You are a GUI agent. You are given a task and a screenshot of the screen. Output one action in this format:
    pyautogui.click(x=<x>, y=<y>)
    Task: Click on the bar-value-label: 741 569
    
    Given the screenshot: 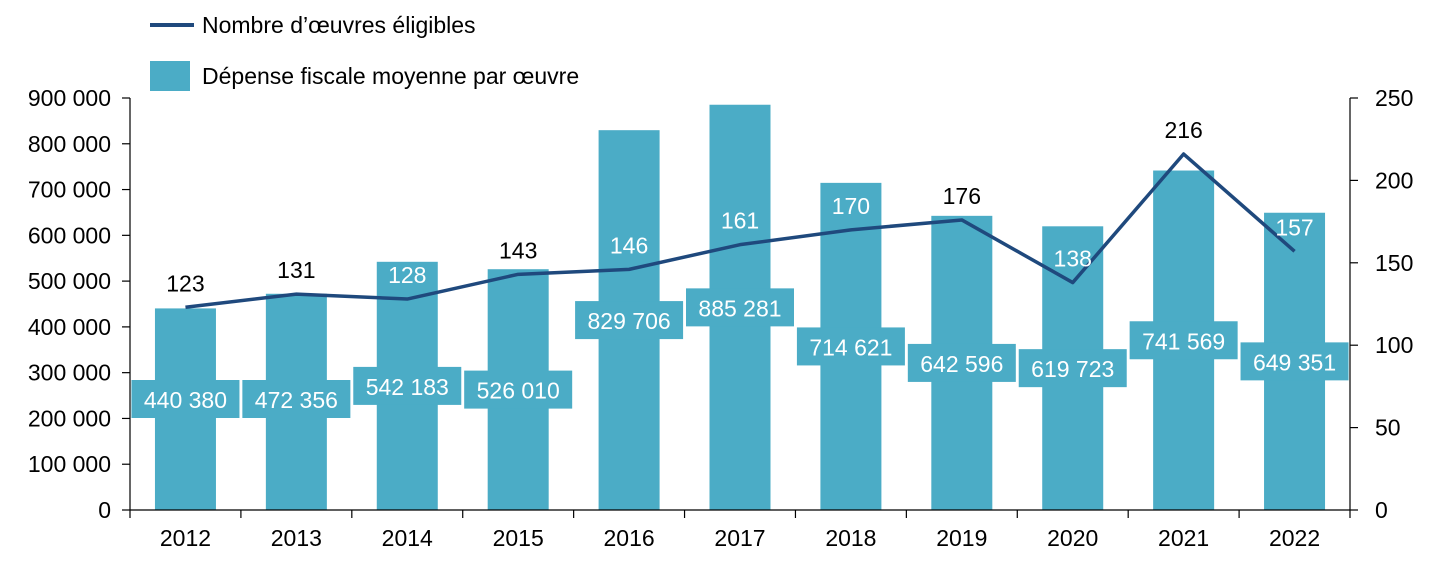 What is the action you would take?
    pyautogui.click(x=1183, y=341)
    